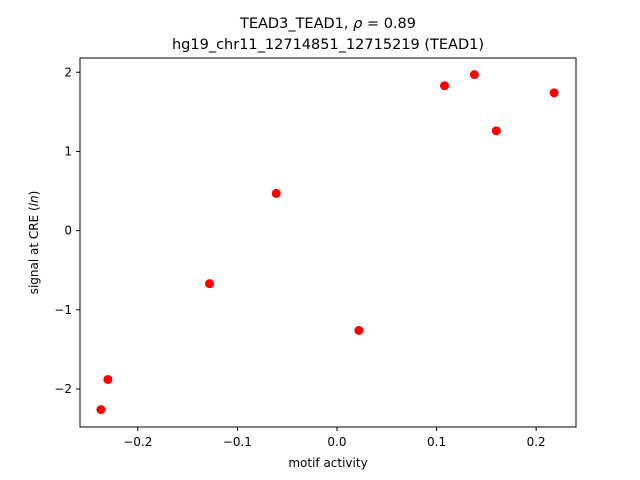  Describe the element at coordinates (137, 442) in the screenshot. I see `x-tick-label-1: −0.2` at that location.